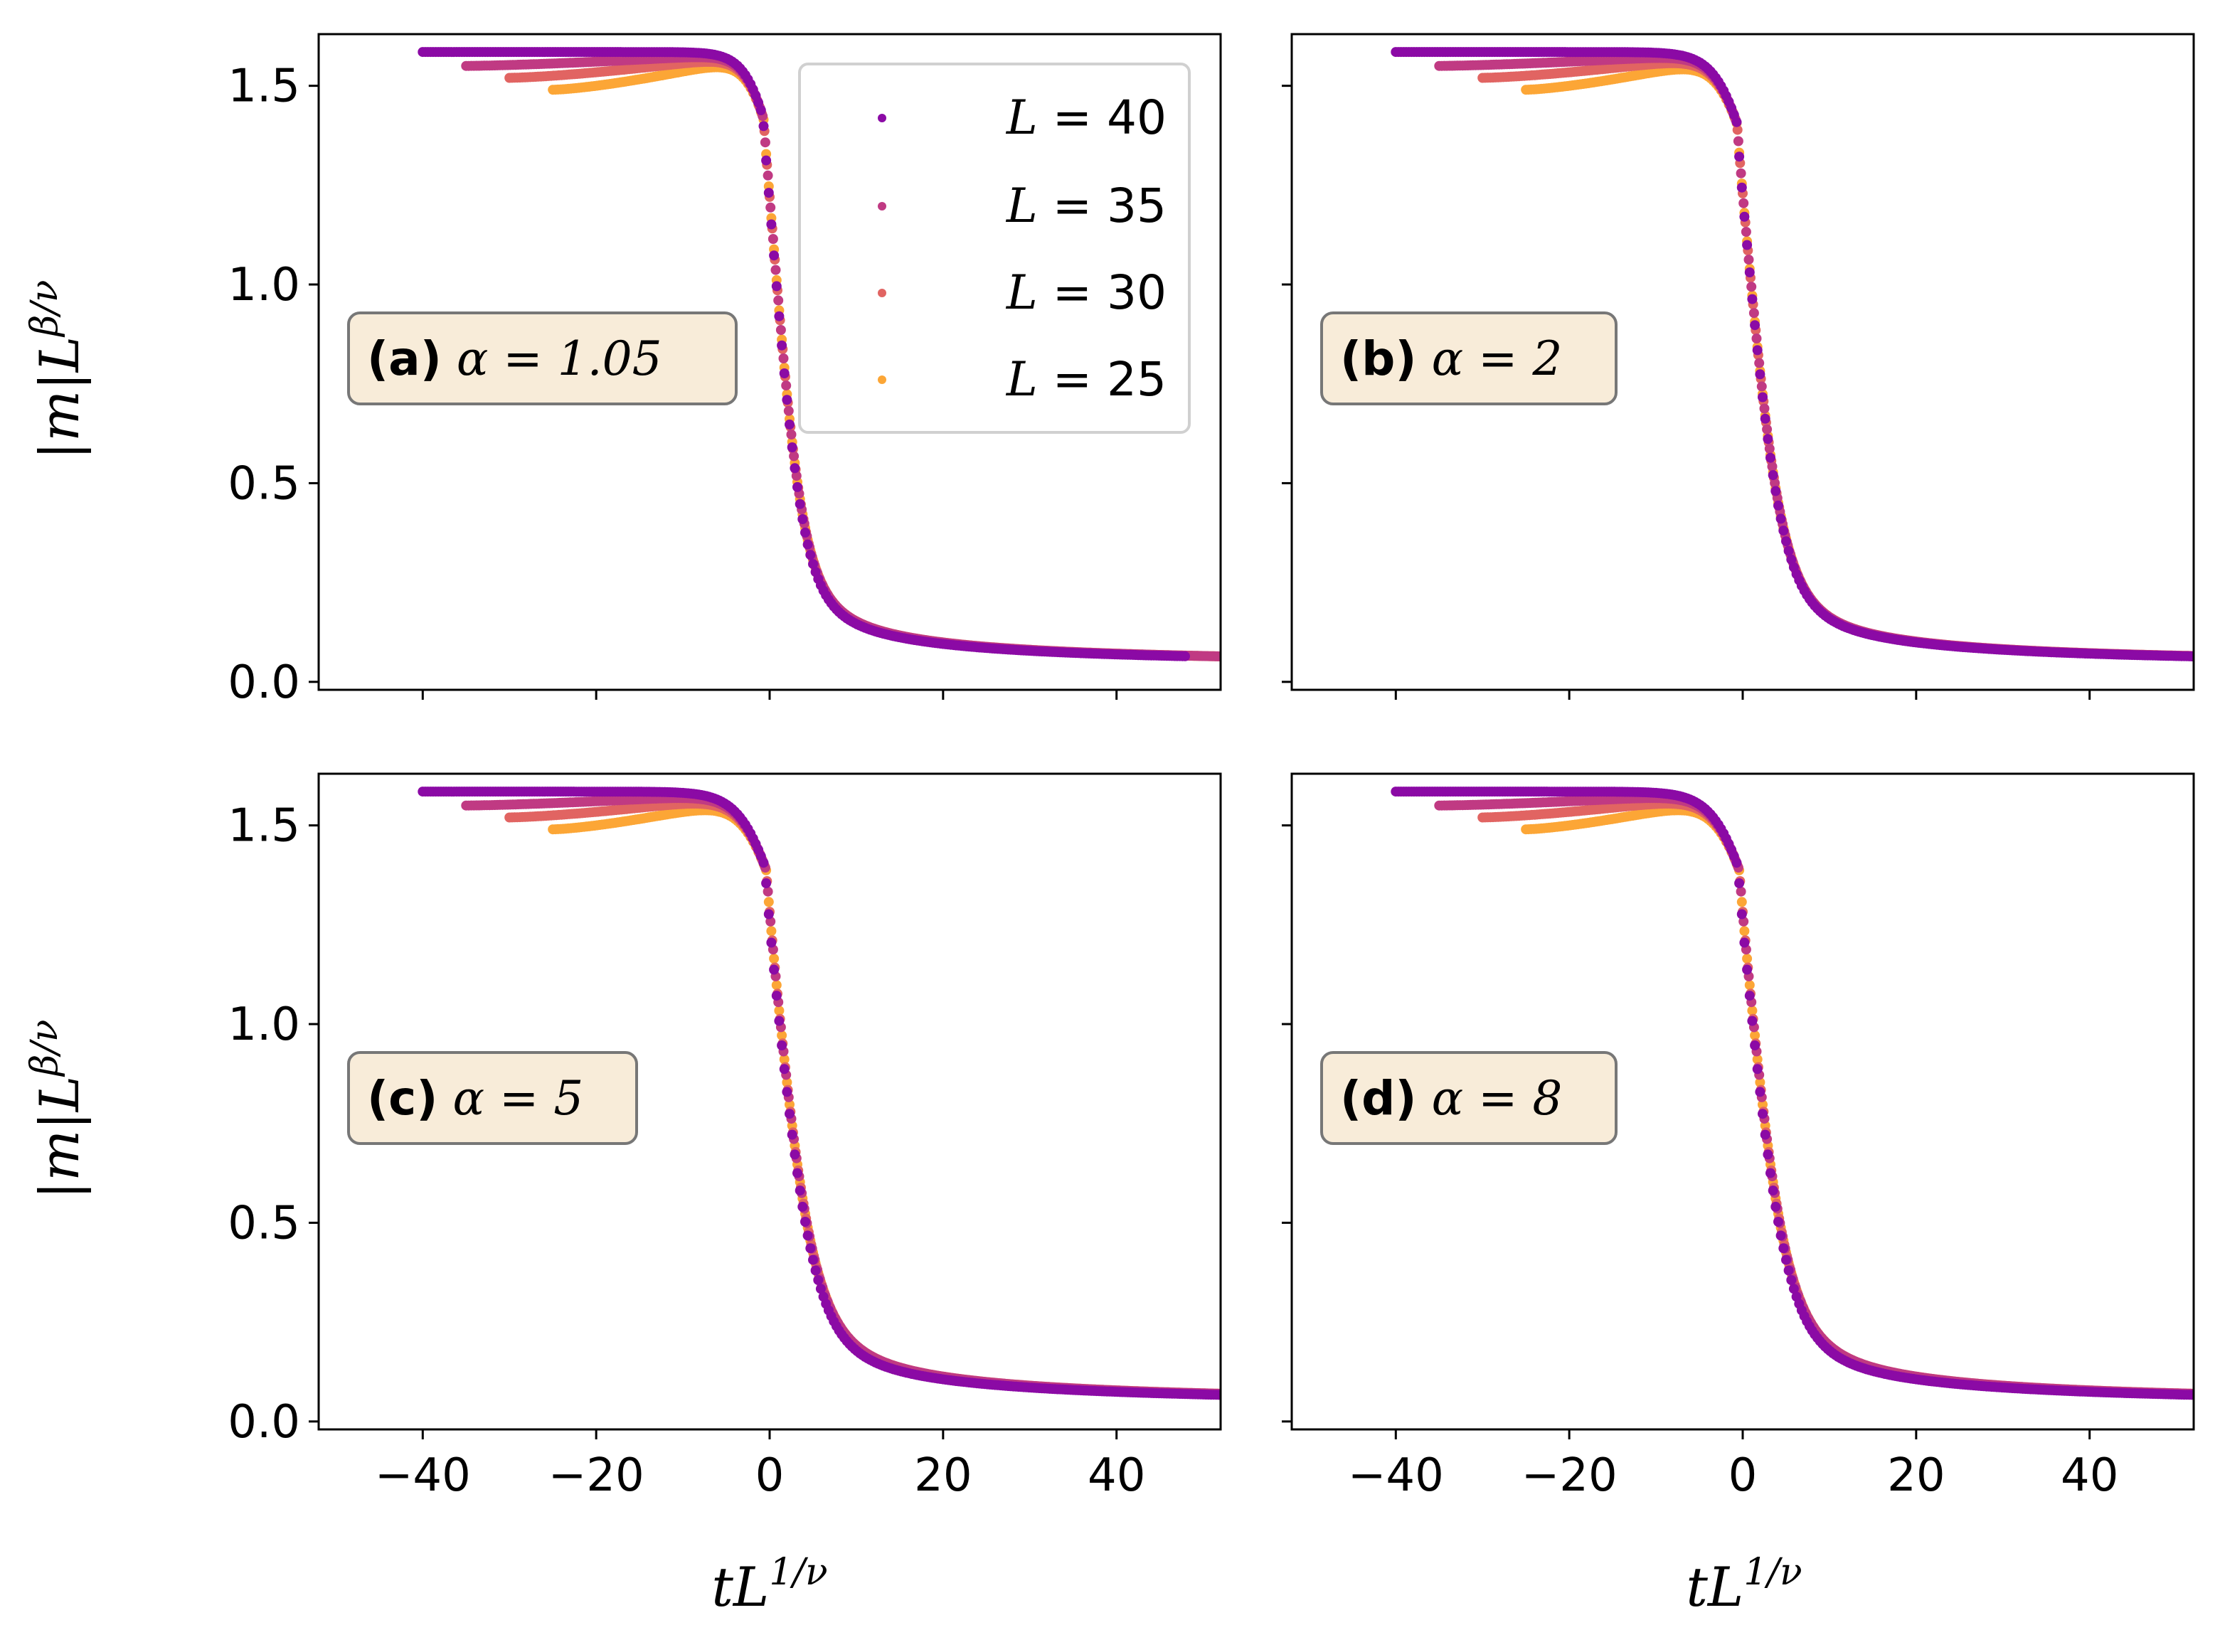 The height and width of the screenshot is (1652, 2220). I want to click on panel-d-label-box-bg, so click(1469, 1098).